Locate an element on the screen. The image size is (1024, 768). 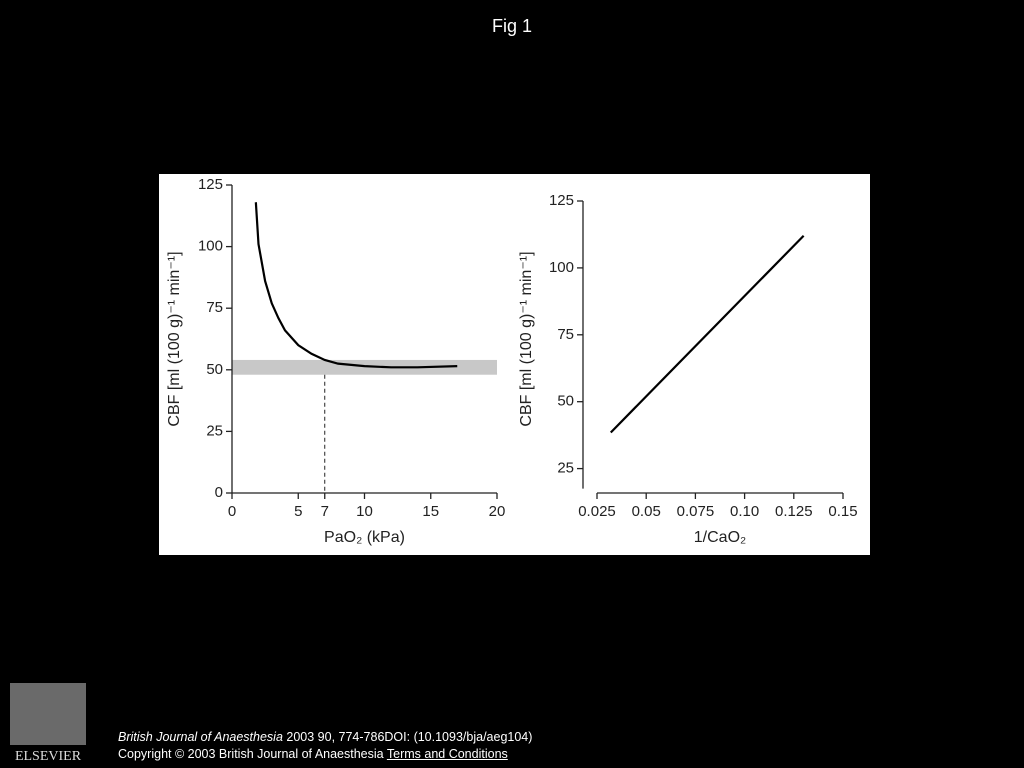
reference-band is located at coordinates (364, 367).